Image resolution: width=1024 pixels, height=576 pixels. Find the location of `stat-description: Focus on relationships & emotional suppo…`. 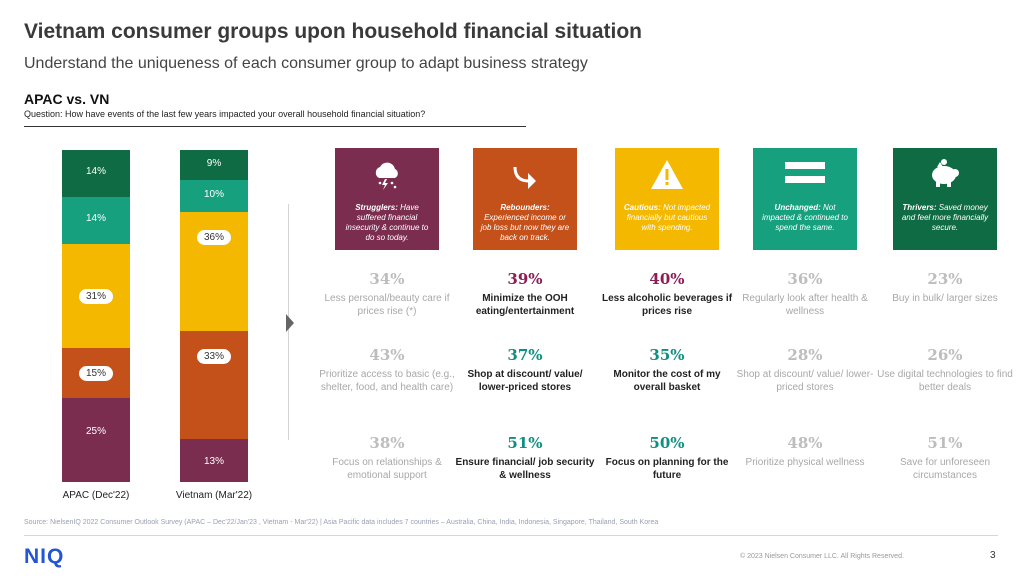

stat-description: Focus on relationships & emotional suppo… is located at coordinates (387, 469).